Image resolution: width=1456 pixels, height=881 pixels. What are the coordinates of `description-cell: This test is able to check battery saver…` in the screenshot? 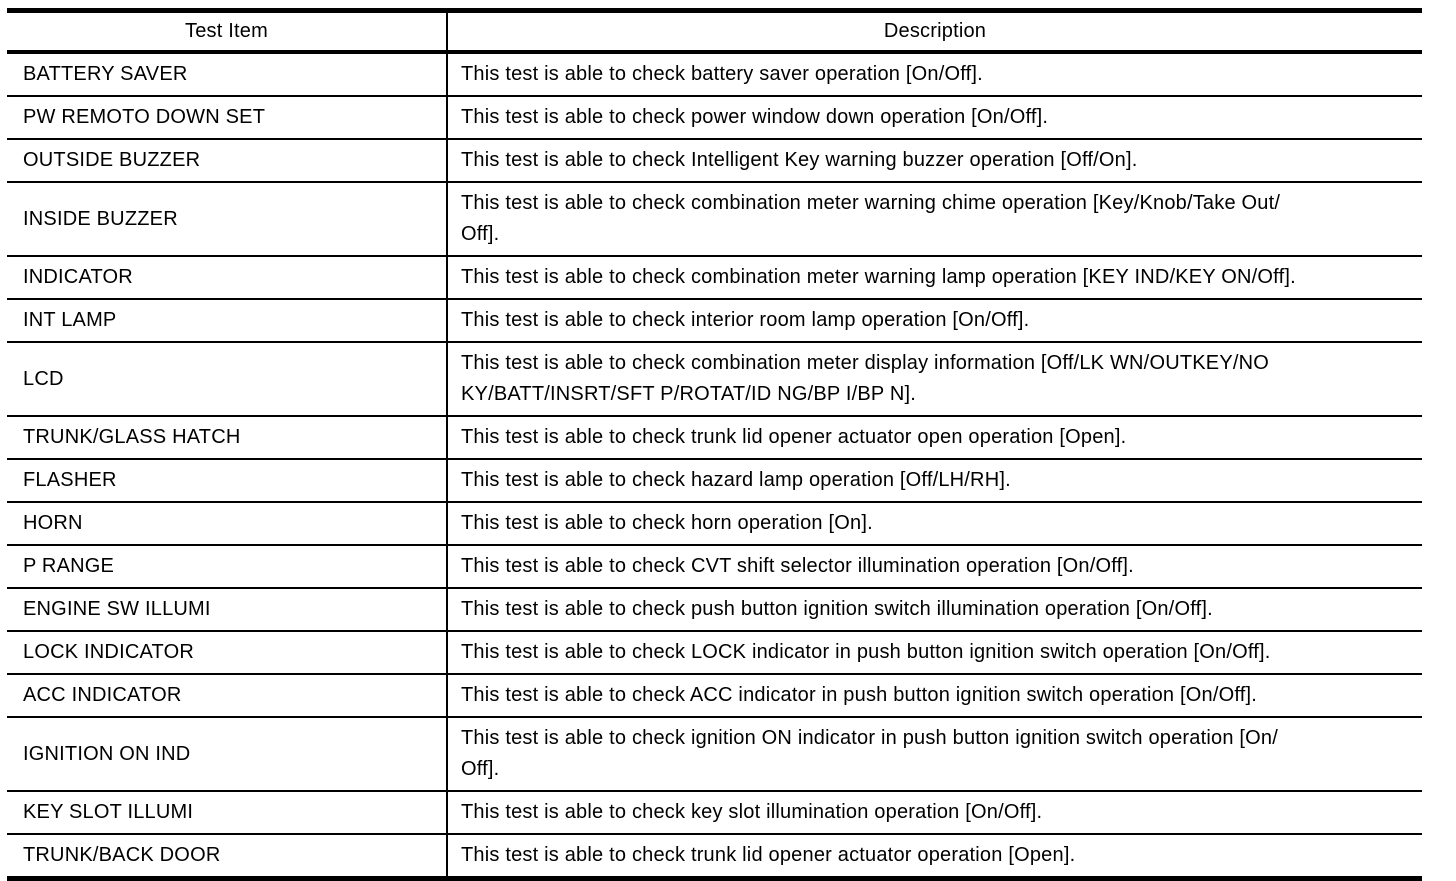 It's located at (934, 74).